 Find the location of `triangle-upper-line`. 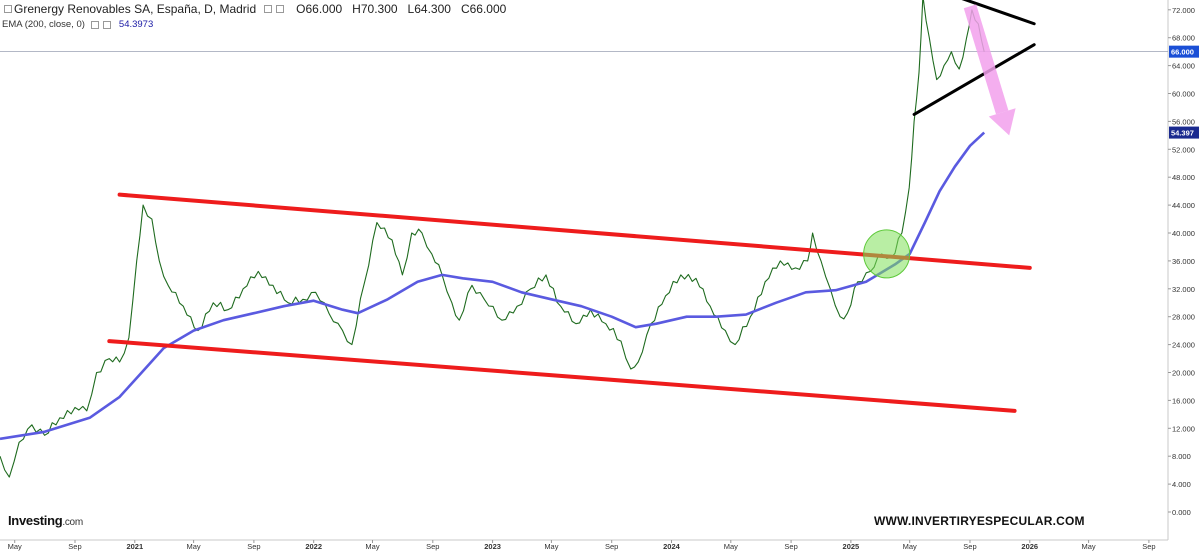

triangle-upper-line is located at coordinates (998, 13).